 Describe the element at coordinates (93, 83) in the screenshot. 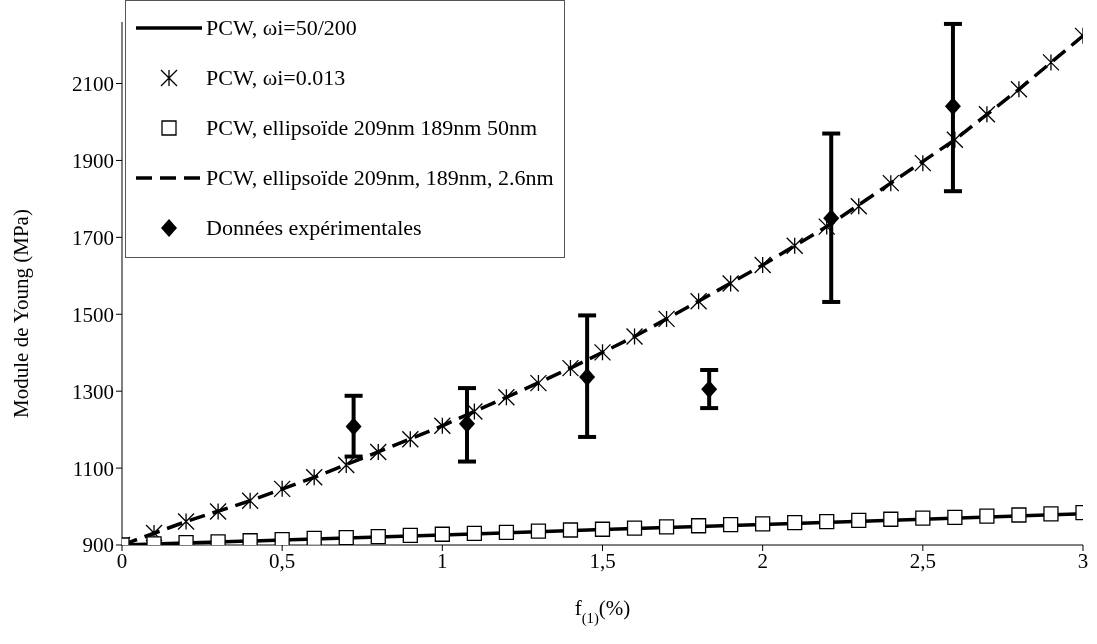

I see `y-tick-label: 2100` at that location.